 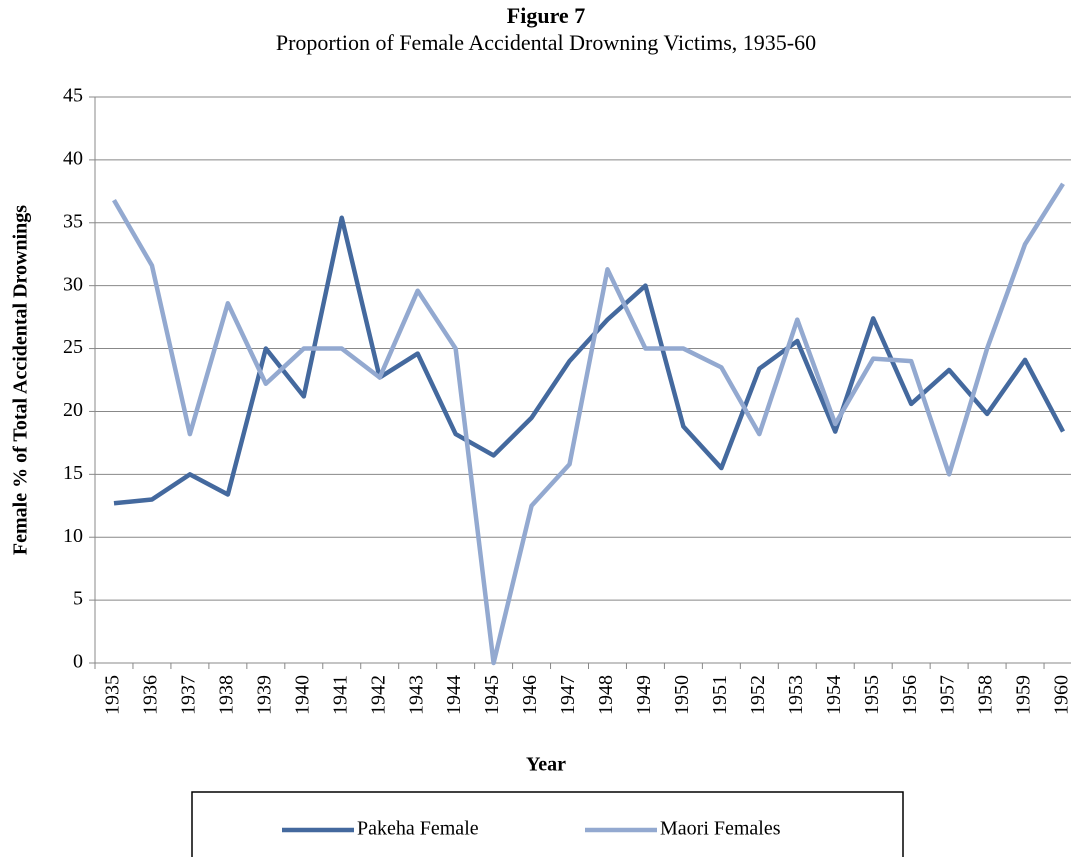 What do you see at coordinates (546, 765) in the screenshot?
I see `x-axis-label: Year` at bounding box center [546, 765].